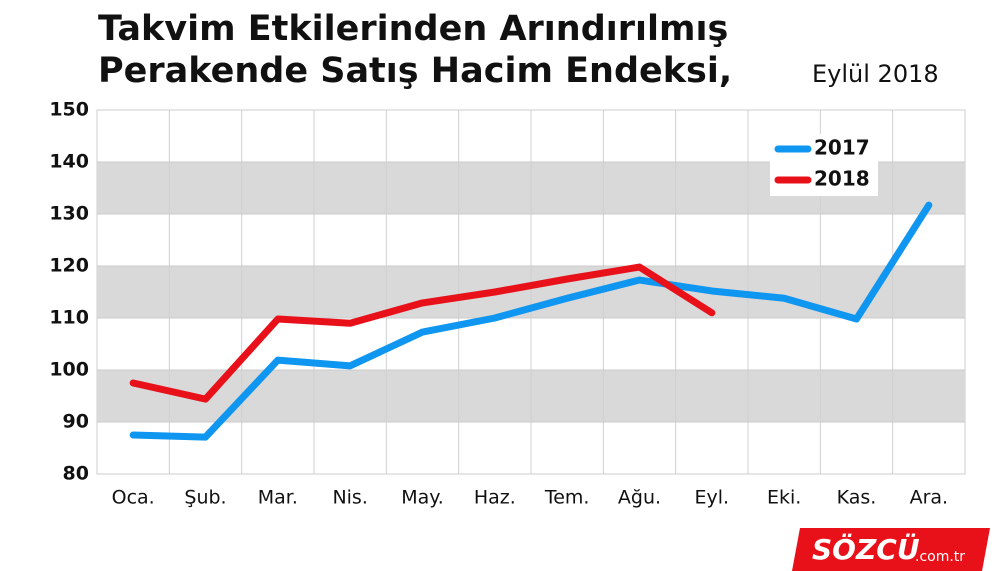 Image resolution: width=1000 pixels, height=571 pixels. What do you see at coordinates (205, 498) in the screenshot?
I see `x-tick-label: Şub.` at bounding box center [205, 498].